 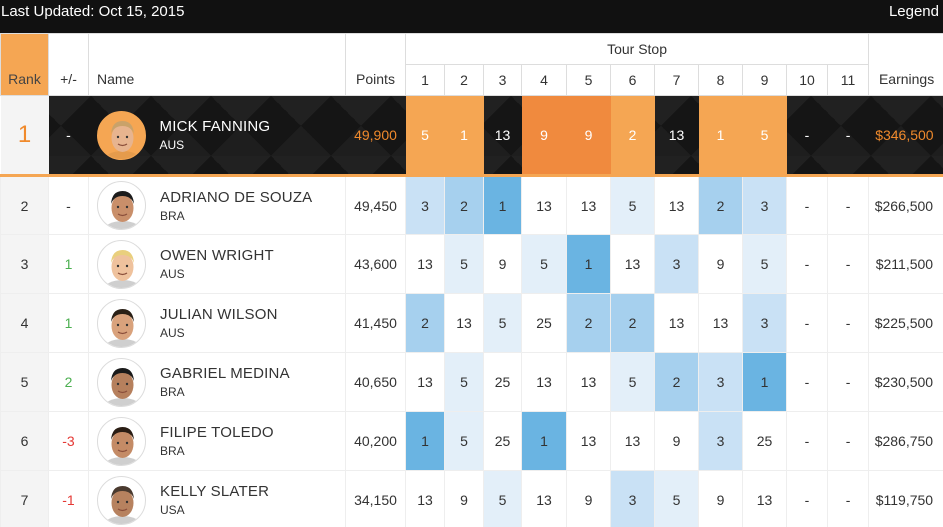 What do you see at coordinates (464, 80) in the screenshot?
I see `tour-stop-header-2: 2` at bounding box center [464, 80].